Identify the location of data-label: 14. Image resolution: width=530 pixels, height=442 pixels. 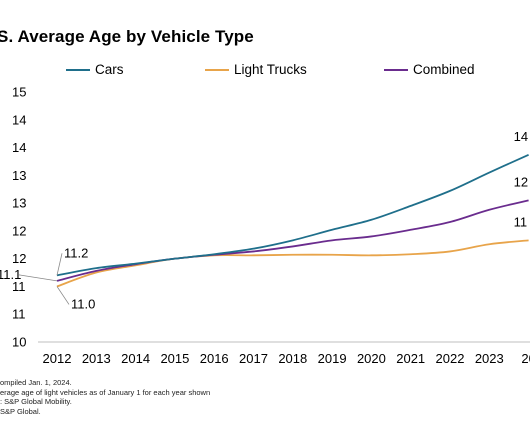
(521, 136).